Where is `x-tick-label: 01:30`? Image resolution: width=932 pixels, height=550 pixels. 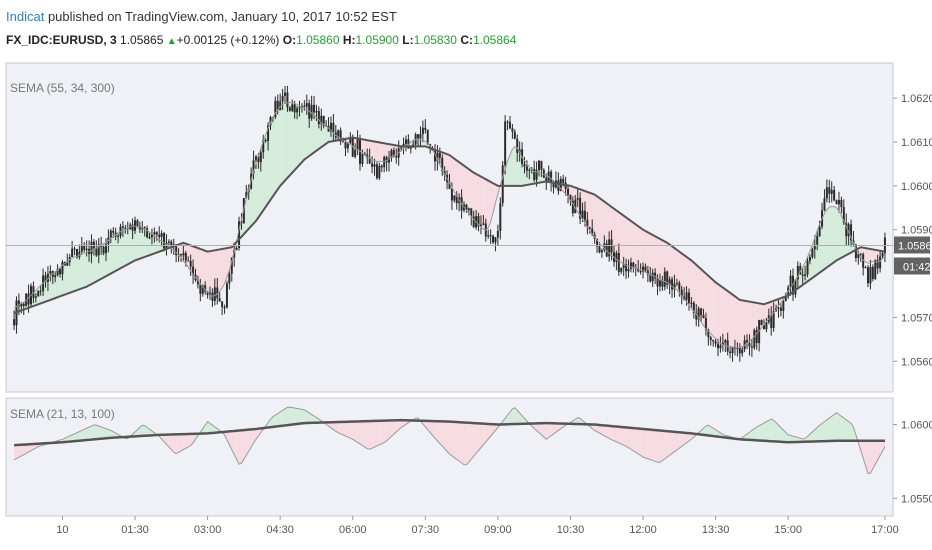 x-tick-label: 01:30 is located at coordinates (135, 530).